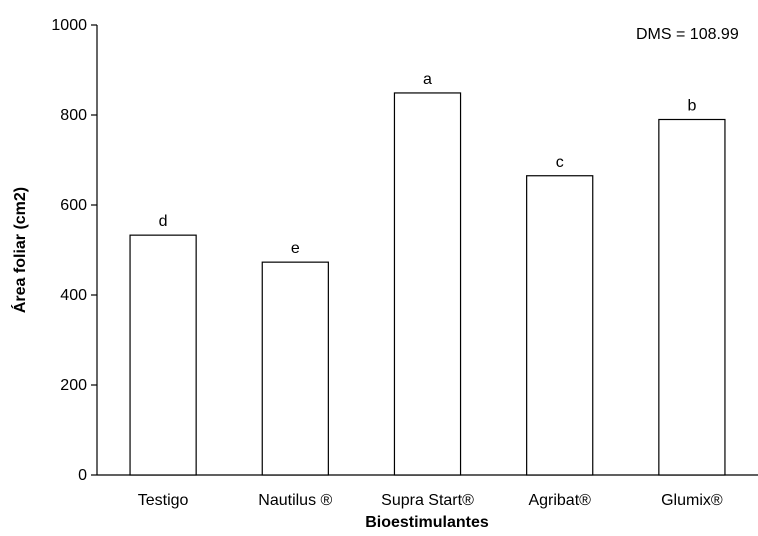  Describe the element at coordinates (74, 250) in the screenshot. I see `y-ticks: 0 200 400 600 800 1000` at that location.